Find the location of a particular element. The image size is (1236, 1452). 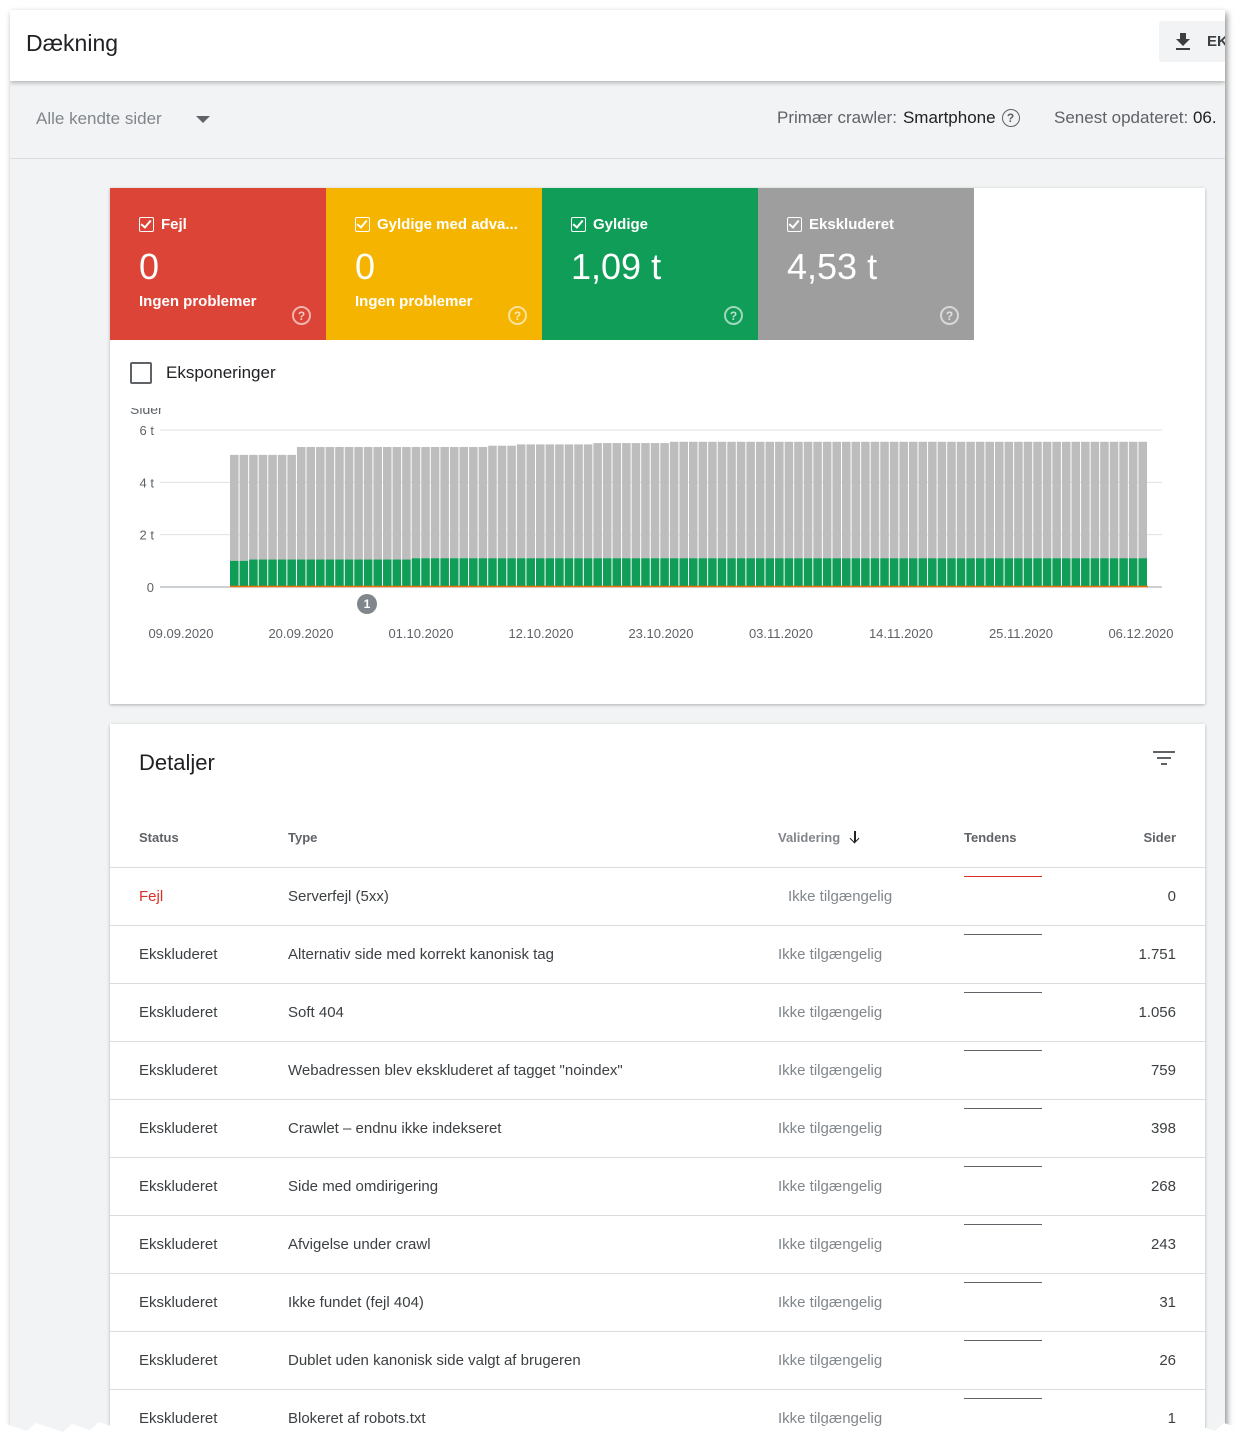

export-button: EK is located at coordinates (1192, 41).